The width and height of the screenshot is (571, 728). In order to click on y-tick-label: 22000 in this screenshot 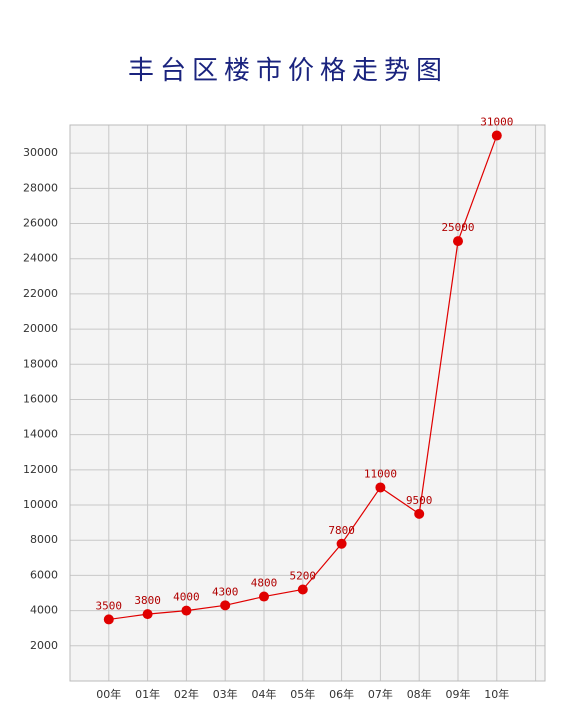, I will do `click(40, 293)`.